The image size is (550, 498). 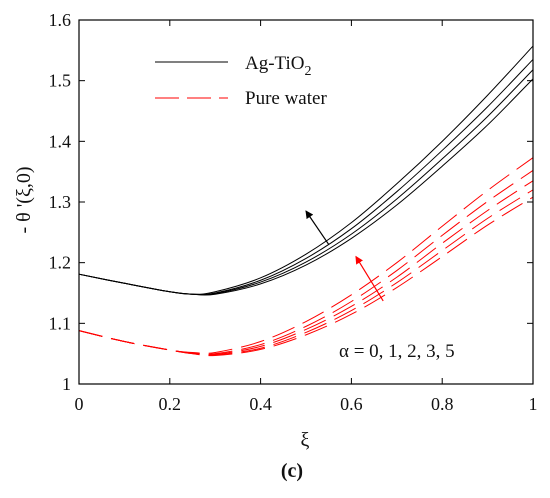 I want to click on legend: Ag-TiO2 Pure water, so click(x=241, y=81).